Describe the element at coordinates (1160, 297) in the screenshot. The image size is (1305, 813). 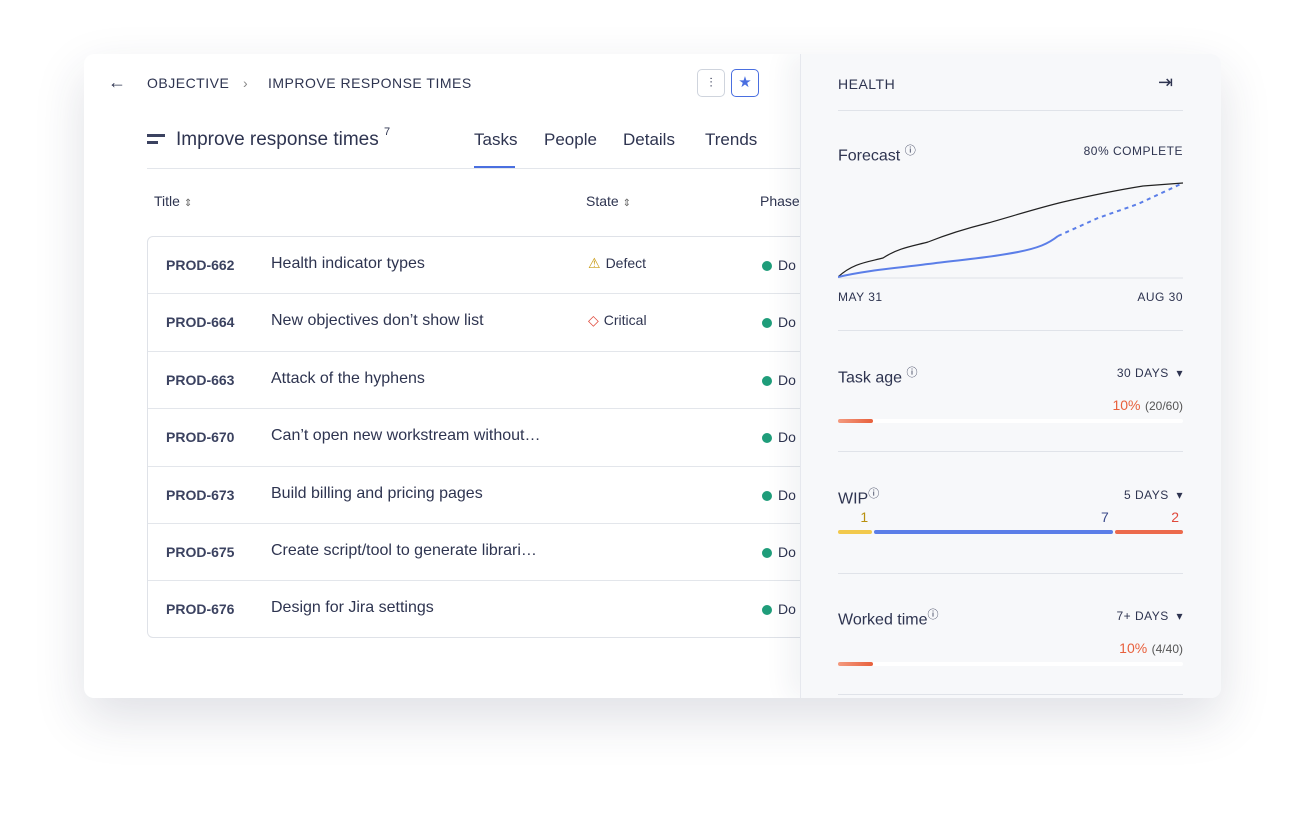
I see `axis-end: AUG 30` at that location.